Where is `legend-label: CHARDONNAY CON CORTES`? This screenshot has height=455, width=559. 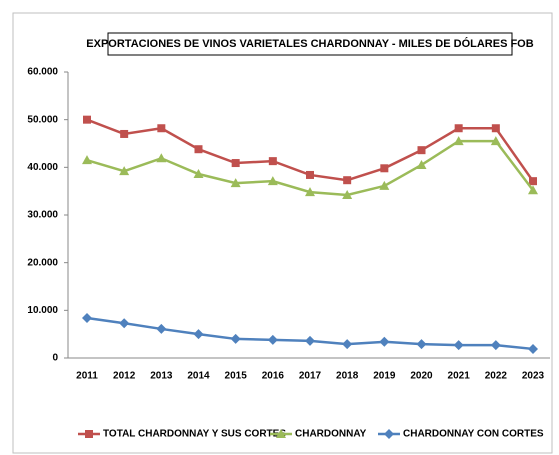
legend-label: CHARDONNAY CON CORTES is located at coordinates (473, 434).